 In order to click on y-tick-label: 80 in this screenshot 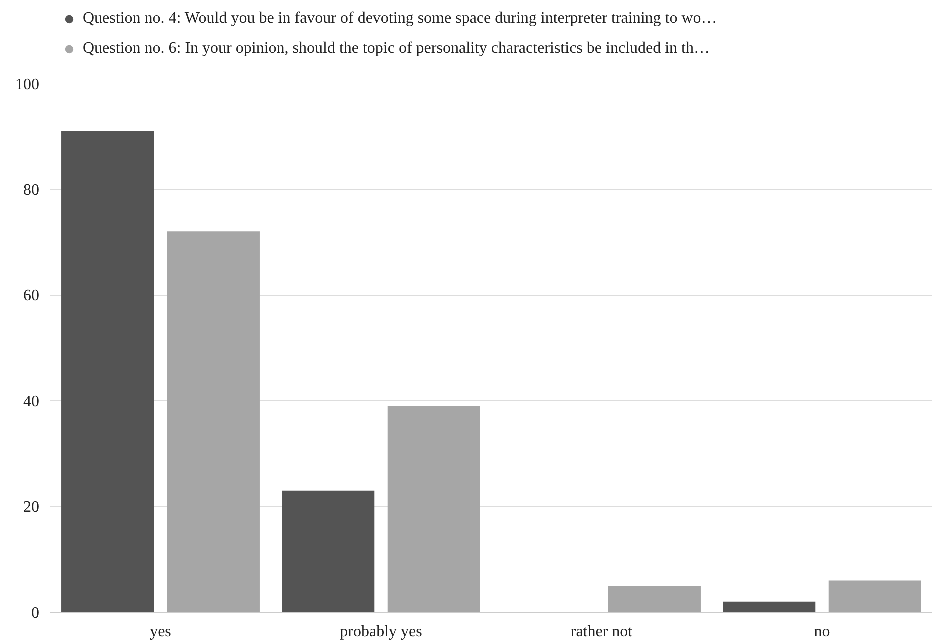, I will do `click(32, 190)`.